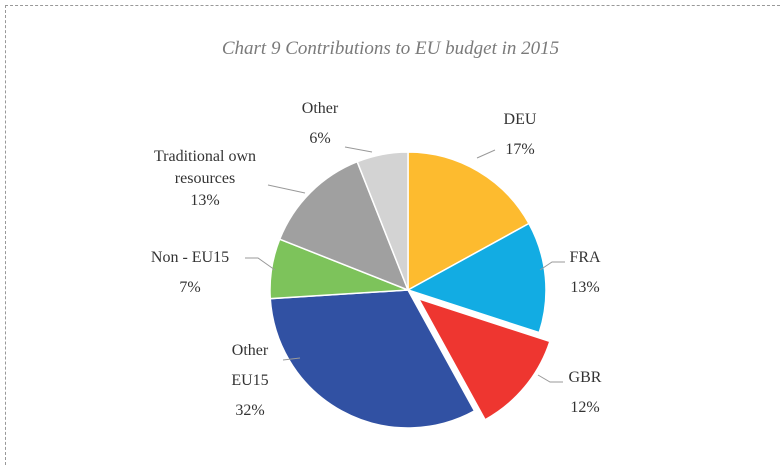 This screenshot has height=465, width=781. What do you see at coordinates (520, 119) in the screenshot?
I see `category-label: DEU` at bounding box center [520, 119].